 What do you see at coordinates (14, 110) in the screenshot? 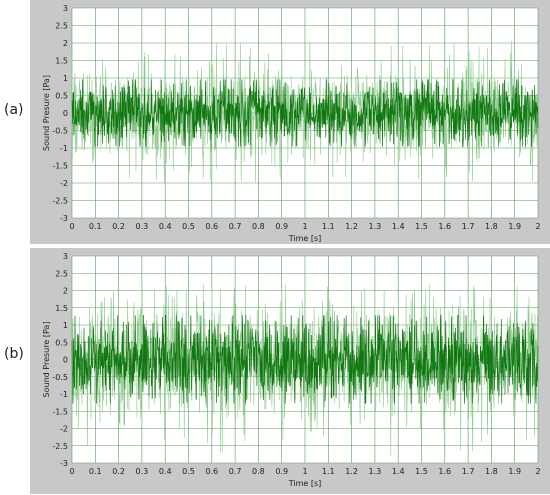
I see `panel-label-a: (a)` at bounding box center [14, 110].